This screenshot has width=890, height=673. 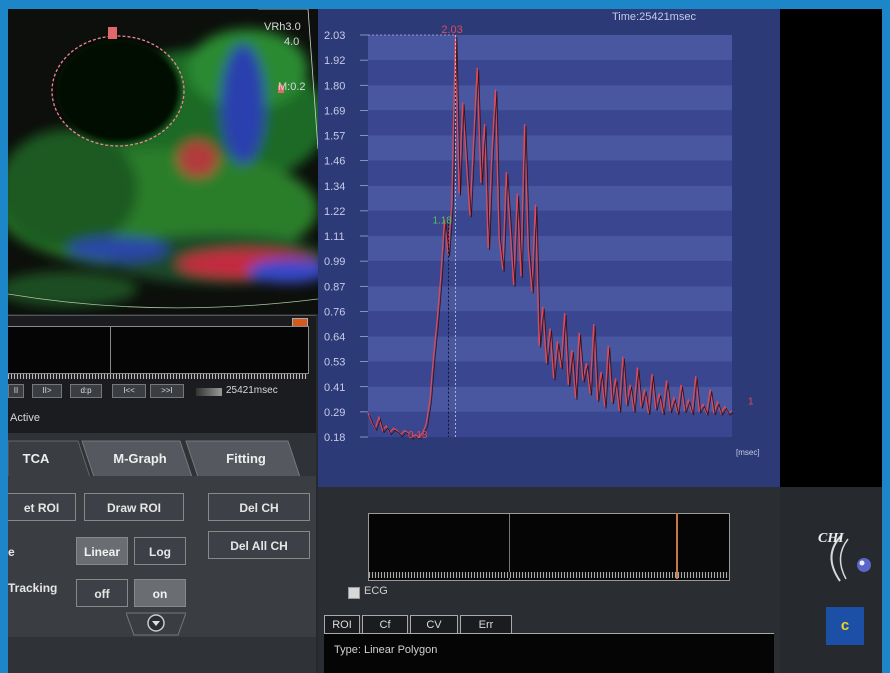 I want to click on tab-cf: Cf, so click(x=385, y=625).